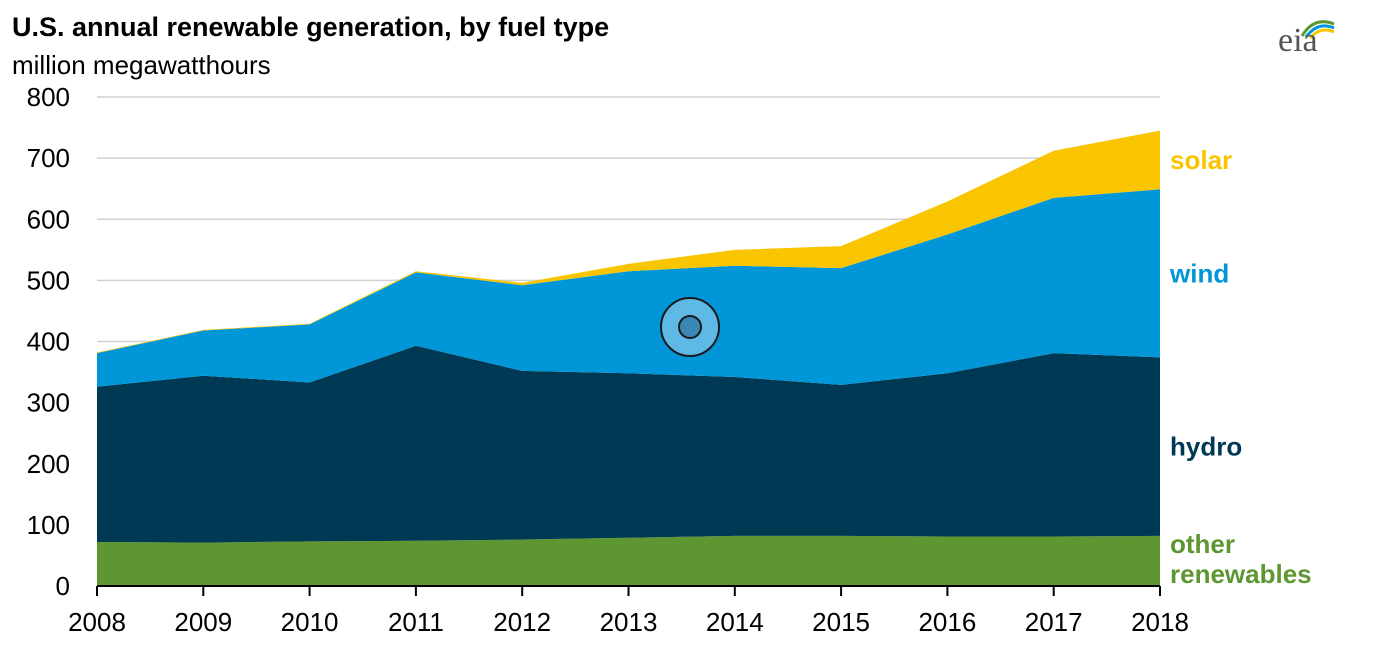 Image resolution: width=1378 pixels, height=655 pixels. I want to click on y-tick-label: 600, so click(48, 219).